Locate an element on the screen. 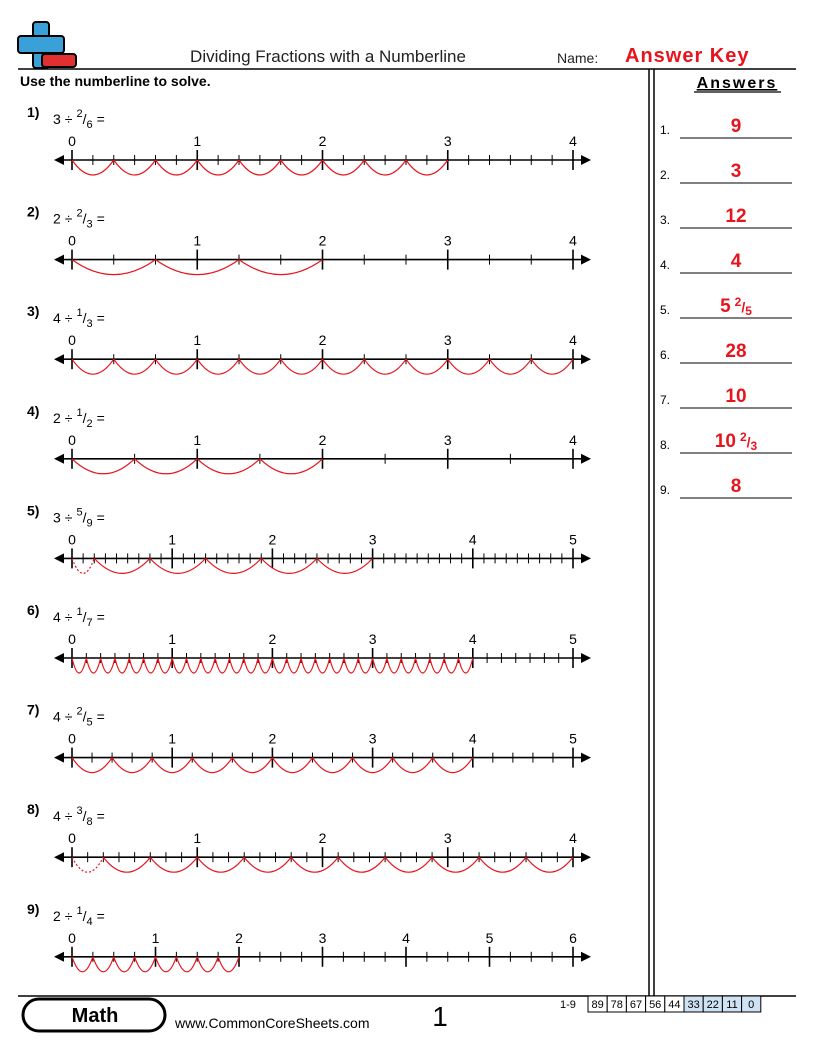 Image resolution: width=816 pixels, height=1056 pixels. answer-whole: 3 is located at coordinates (736, 171).